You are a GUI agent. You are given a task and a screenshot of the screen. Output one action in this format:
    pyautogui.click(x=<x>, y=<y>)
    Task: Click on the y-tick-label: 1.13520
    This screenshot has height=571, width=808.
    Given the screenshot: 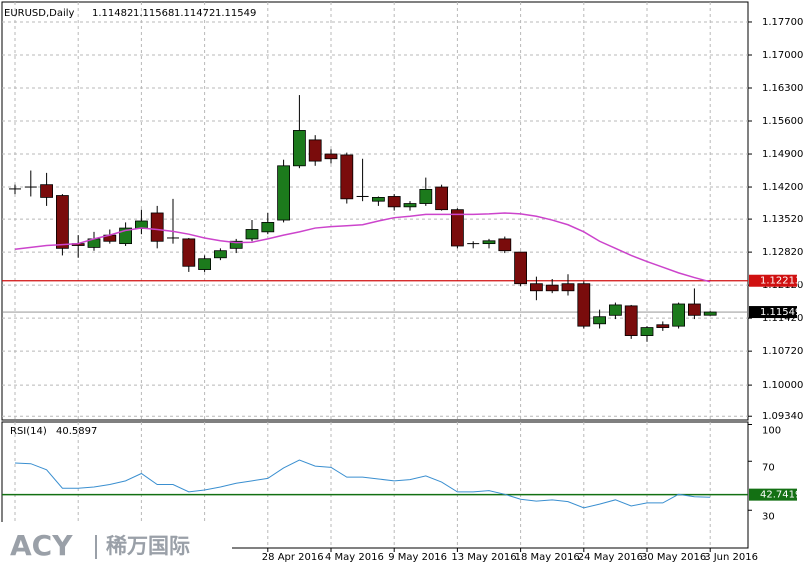 What is the action you would take?
    pyautogui.click(x=782, y=219)
    